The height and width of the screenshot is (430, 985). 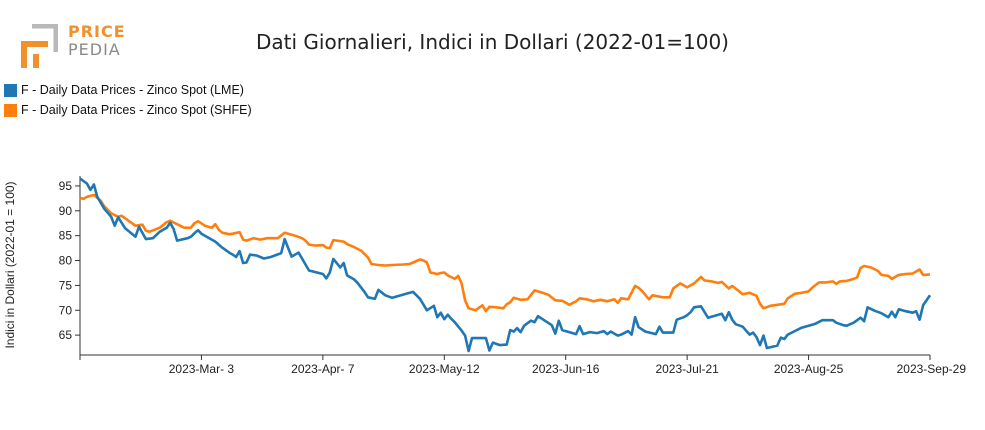 What do you see at coordinates (932, 369) in the screenshot?
I see `x-tick-label: 2023-Sep-29` at bounding box center [932, 369].